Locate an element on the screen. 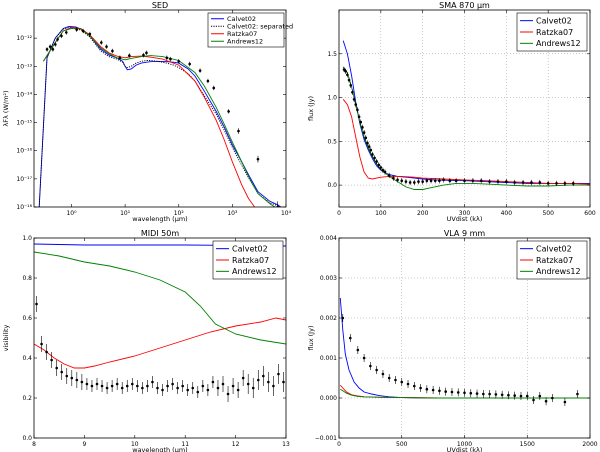 Image resolution: width=600 pixels, height=452 pixels. vla-x-tick-label: 2000 is located at coordinates (589, 444).